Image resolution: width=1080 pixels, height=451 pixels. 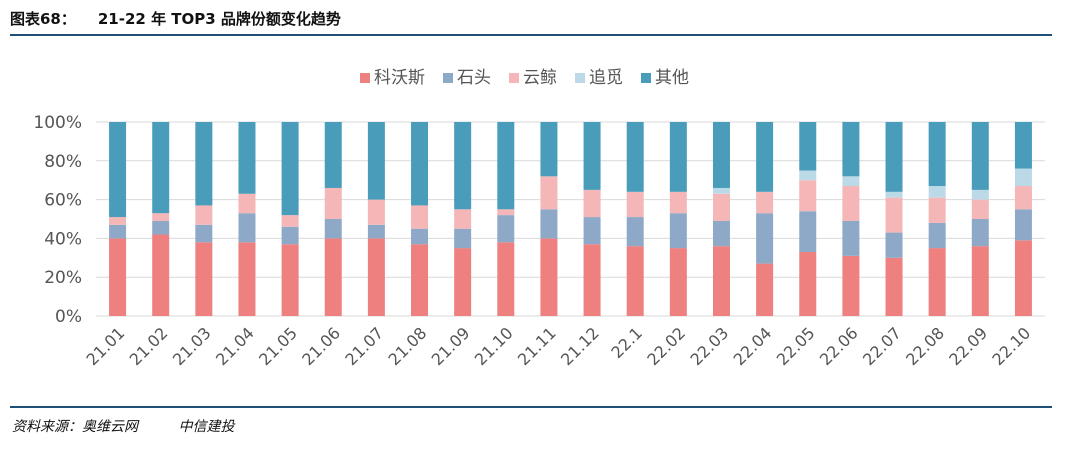 I want to click on source-text: 资料来源：奥维云网, so click(x=75, y=427).